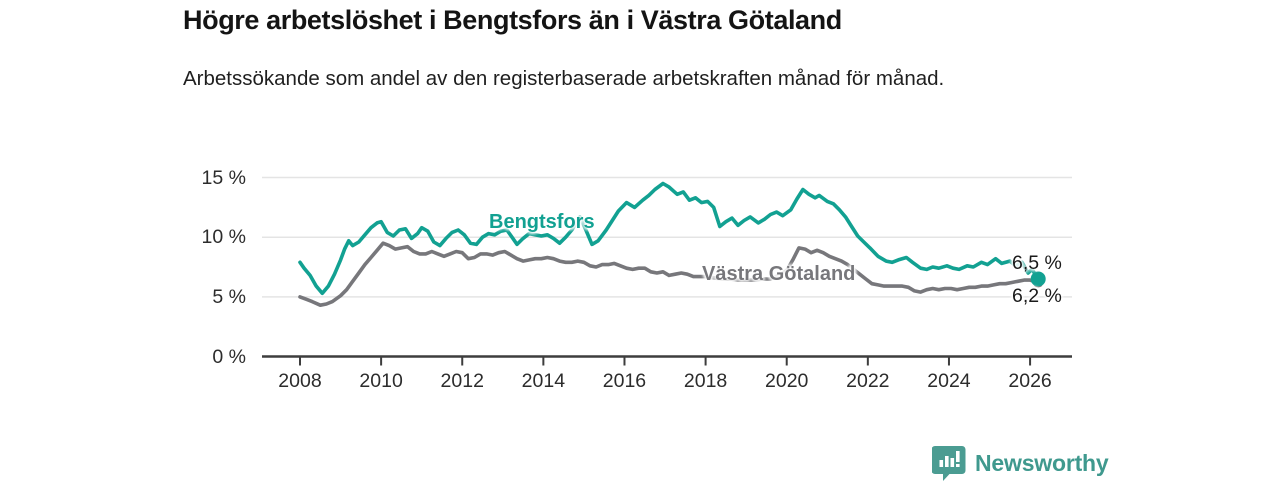 Image resolution: width=1280 pixels, height=481 pixels. Describe the element at coordinates (229, 356) in the screenshot. I see `y-axis-tick-label: 0 %` at that location.